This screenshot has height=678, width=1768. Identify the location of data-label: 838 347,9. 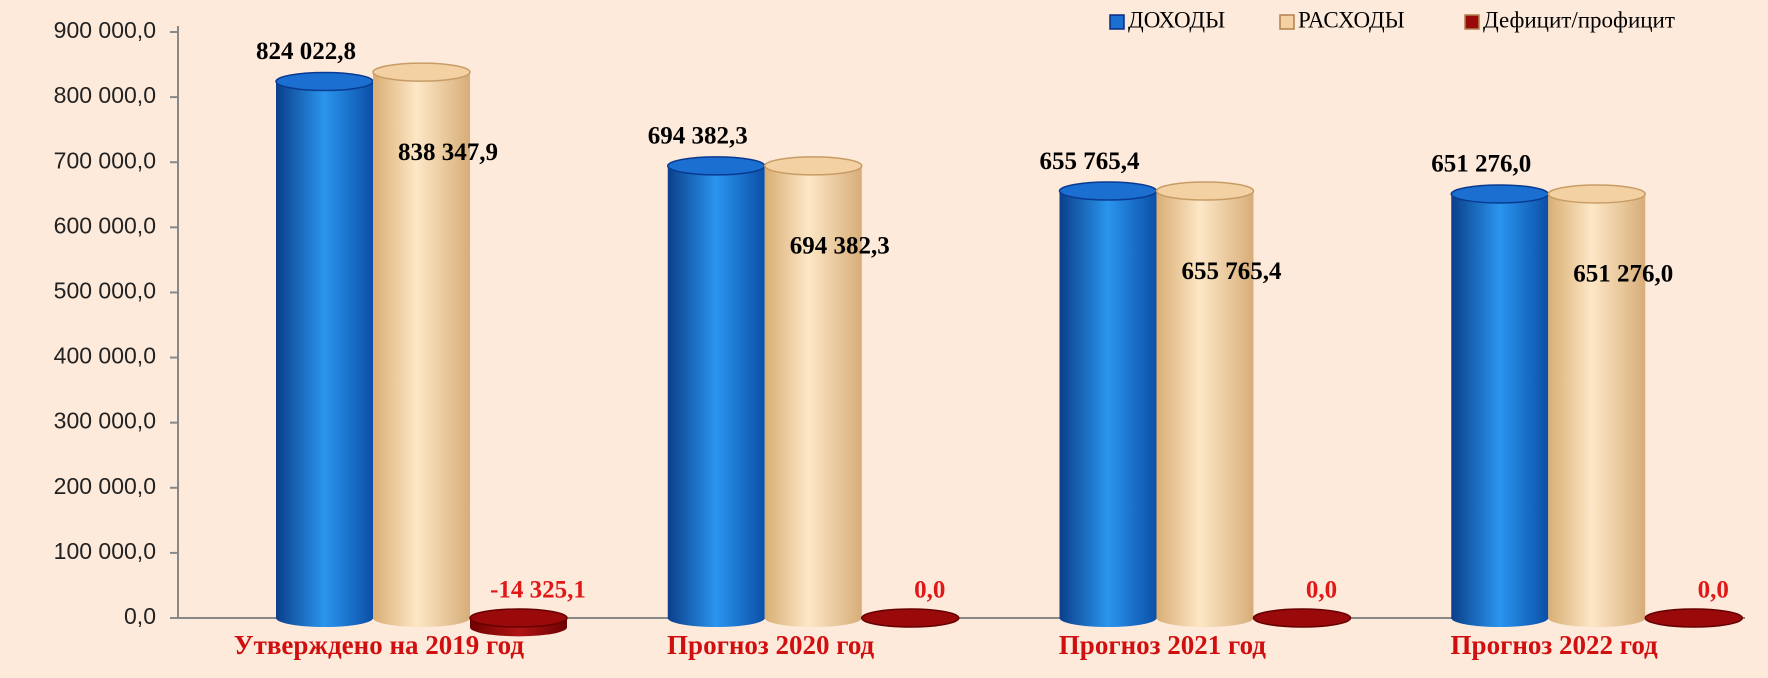
(448, 152).